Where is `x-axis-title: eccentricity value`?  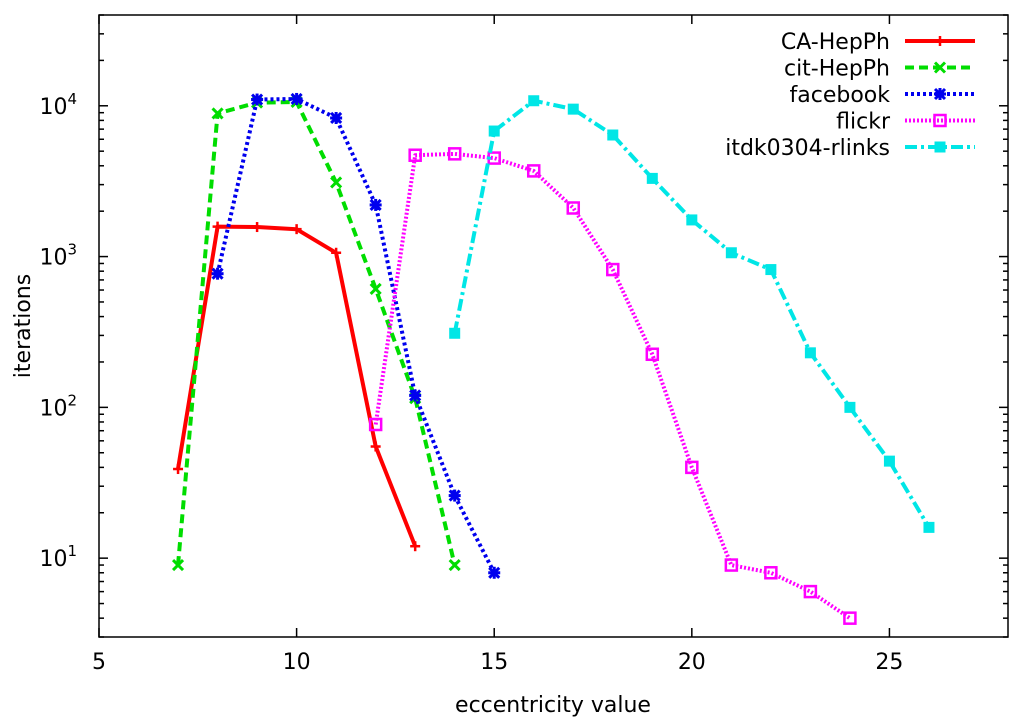
x-axis-title: eccentricity value is located at coordinates (553, 705).